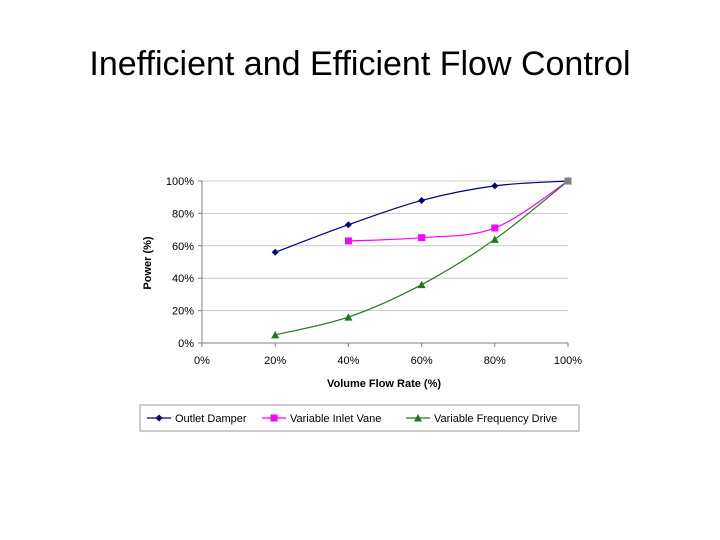 The image size is (720, 540). Describe the element at coordinates (348, 361) in the screenshot. I see `x-tick-label: 40%` at that location.